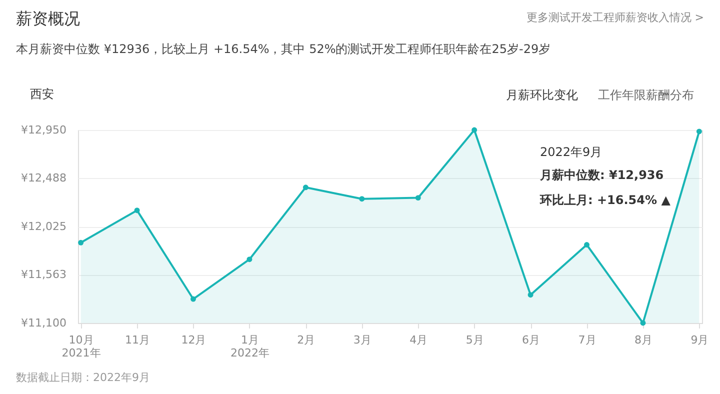  What do you see at coordinates (699, 340) in the screenshot?
I see `x-tick-label: 9月` at bounding box center [699, 340].